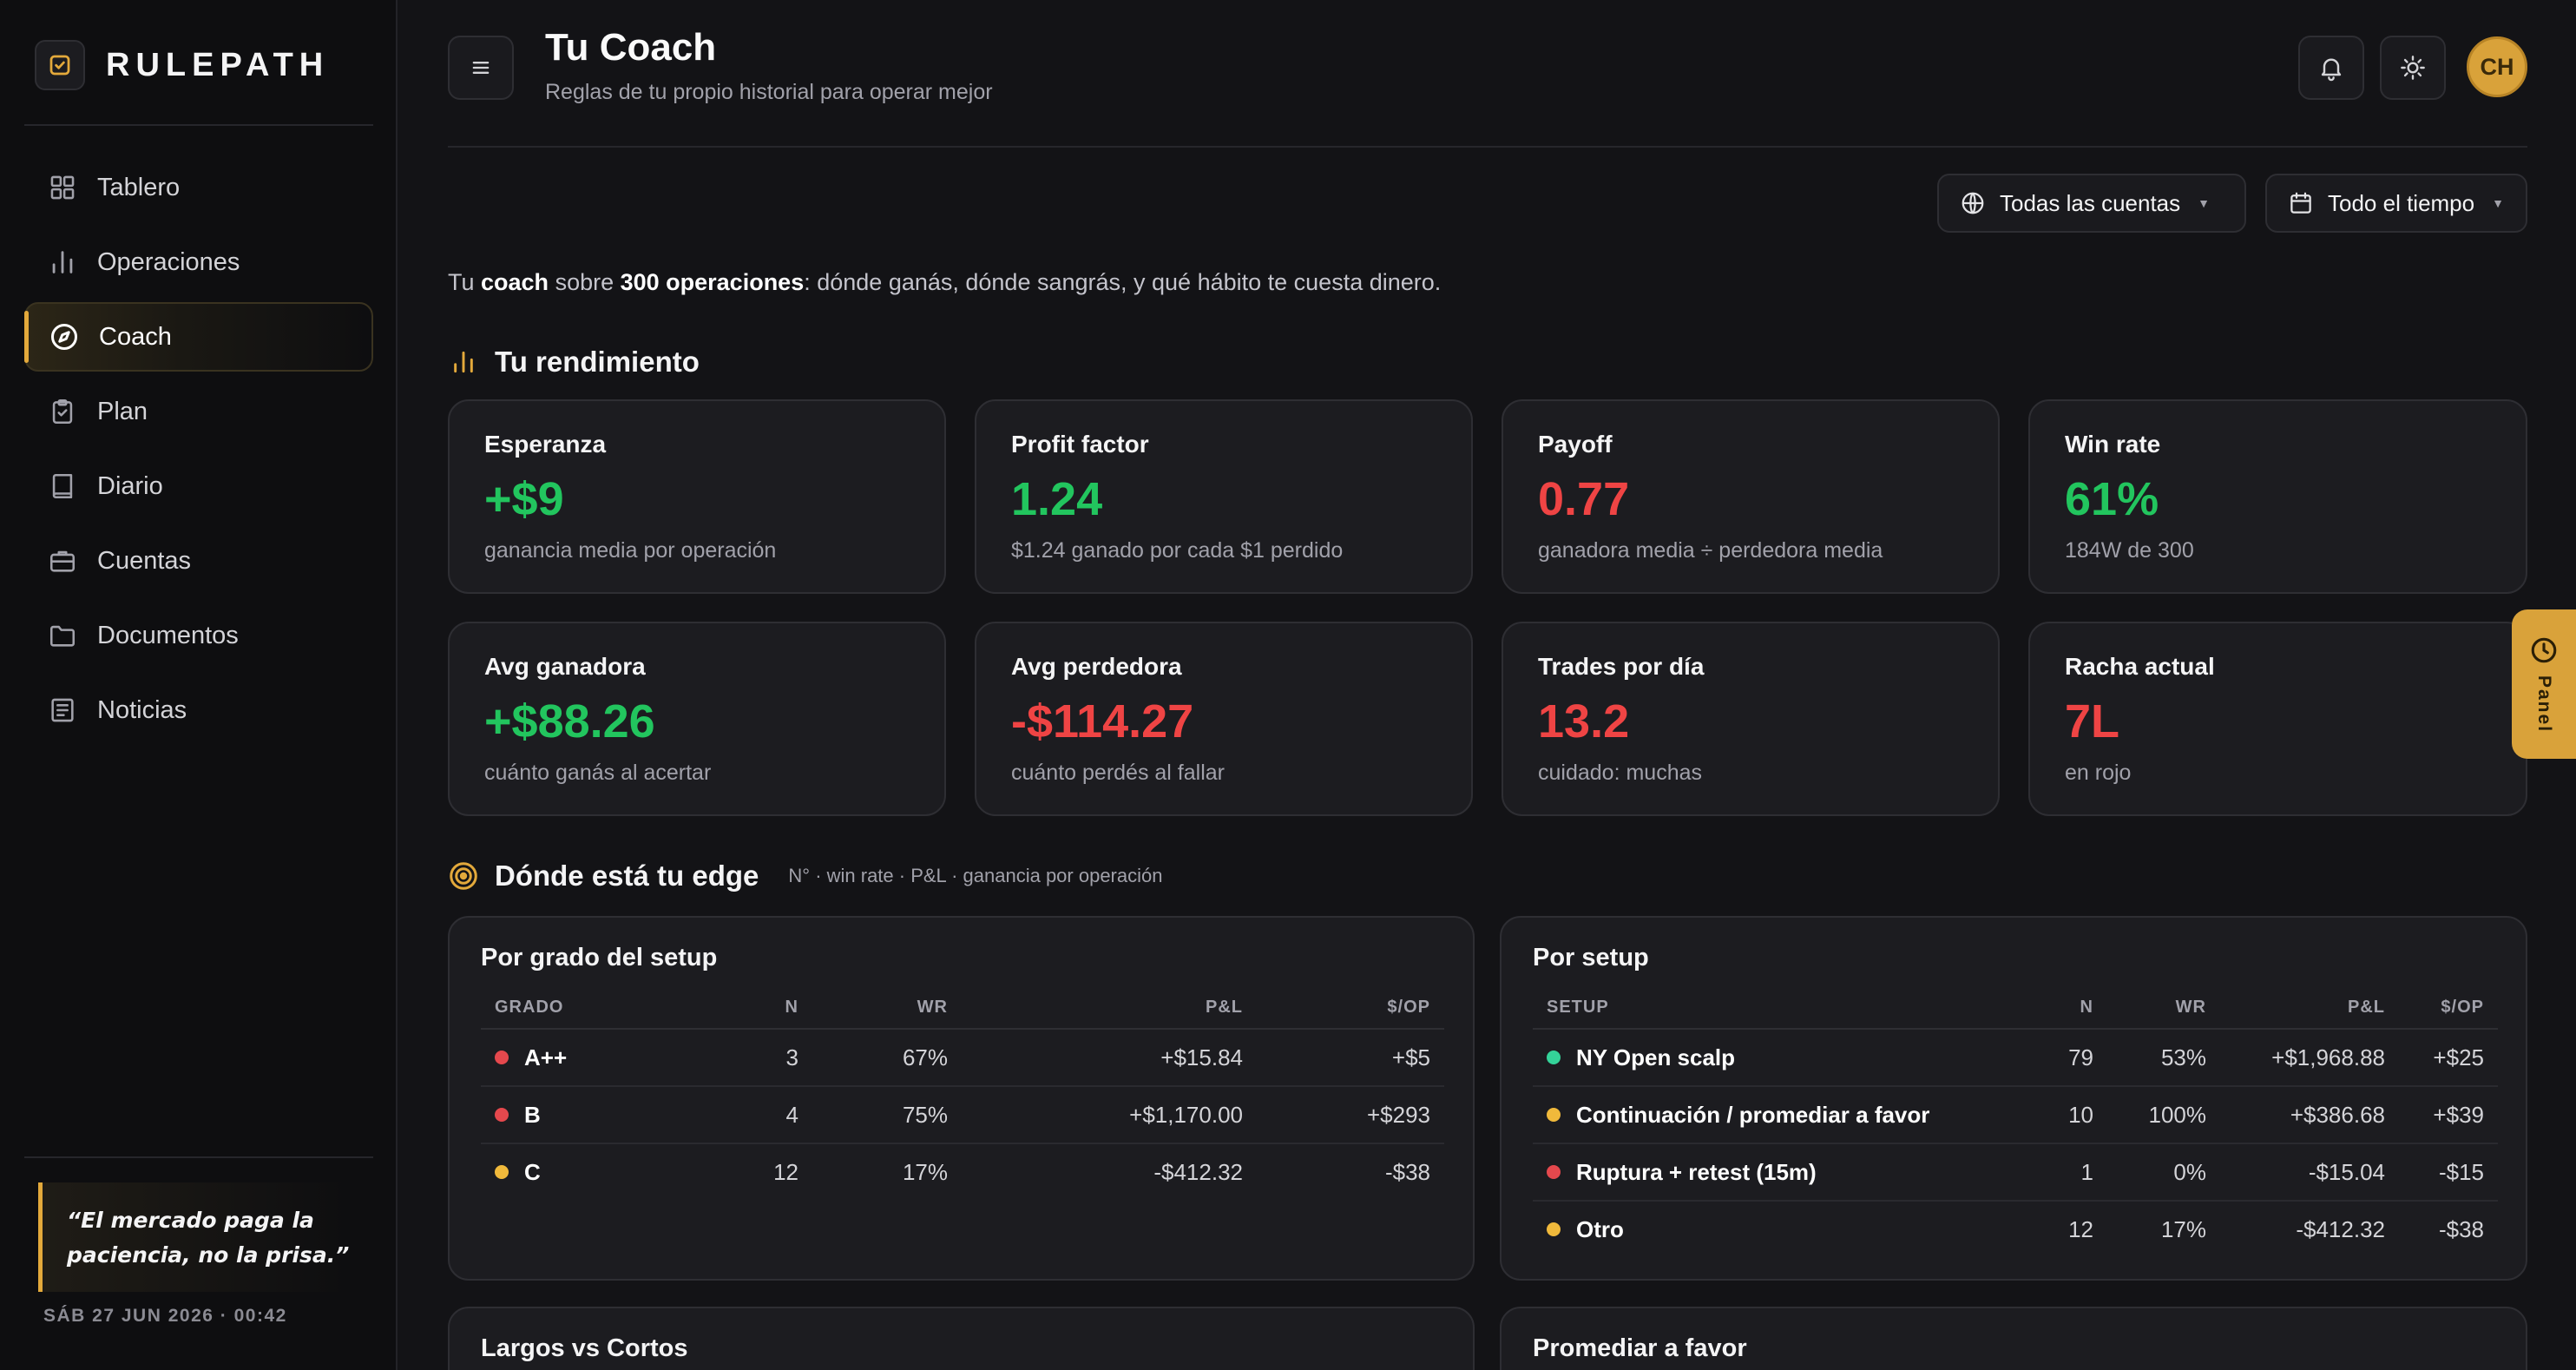 The width and height of the screenshot is (2576, 1370). I want to click on stat-value: 61%, so click(2112, 499).